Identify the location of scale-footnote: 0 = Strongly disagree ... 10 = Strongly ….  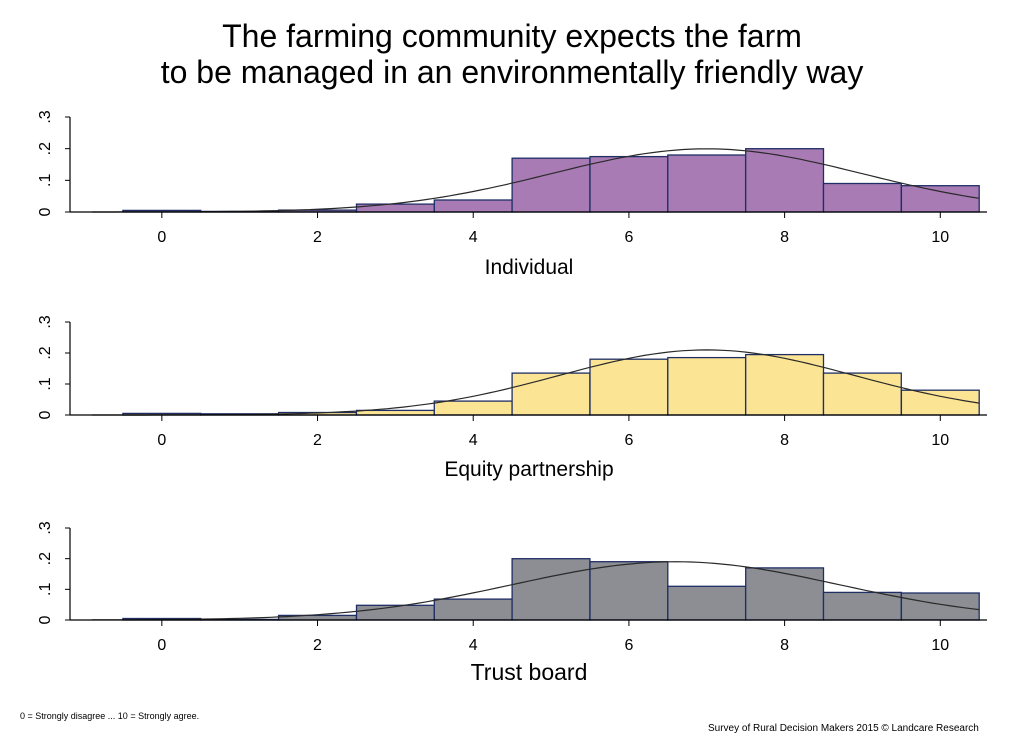
(110, 716).